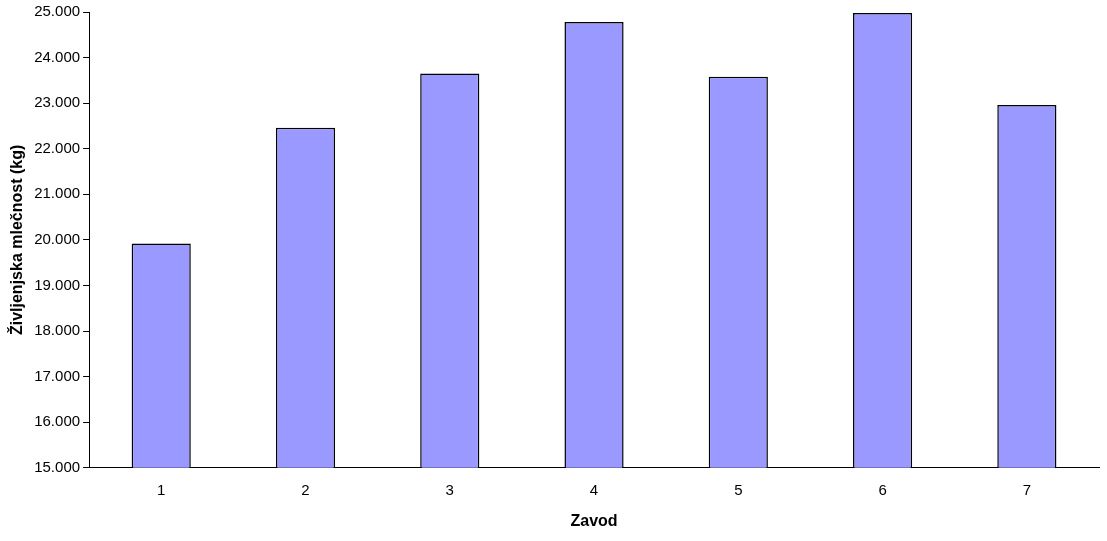 This screenshot has width=1107, height=541. What do you see at coordinates (594, 489) in the screenshot?
I see `x-tick-label: 4` at bounding box center [594, 489].